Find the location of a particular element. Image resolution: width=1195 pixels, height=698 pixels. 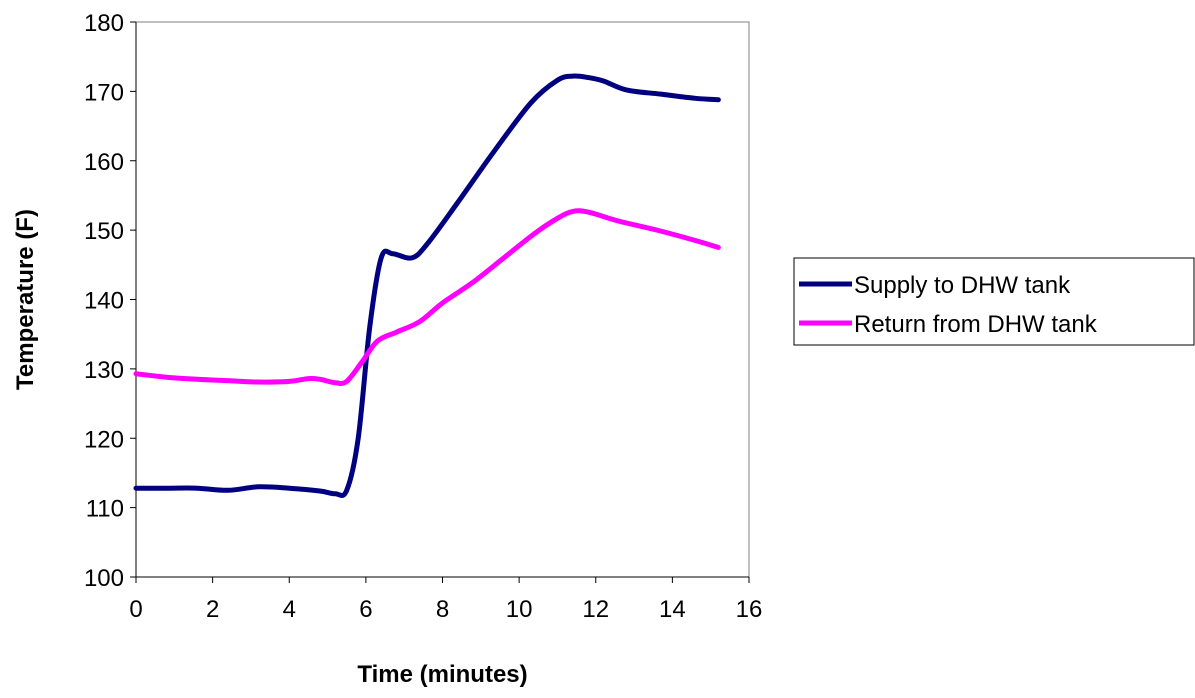

x-tick-label: 14 is located at coordinates (672, 609).